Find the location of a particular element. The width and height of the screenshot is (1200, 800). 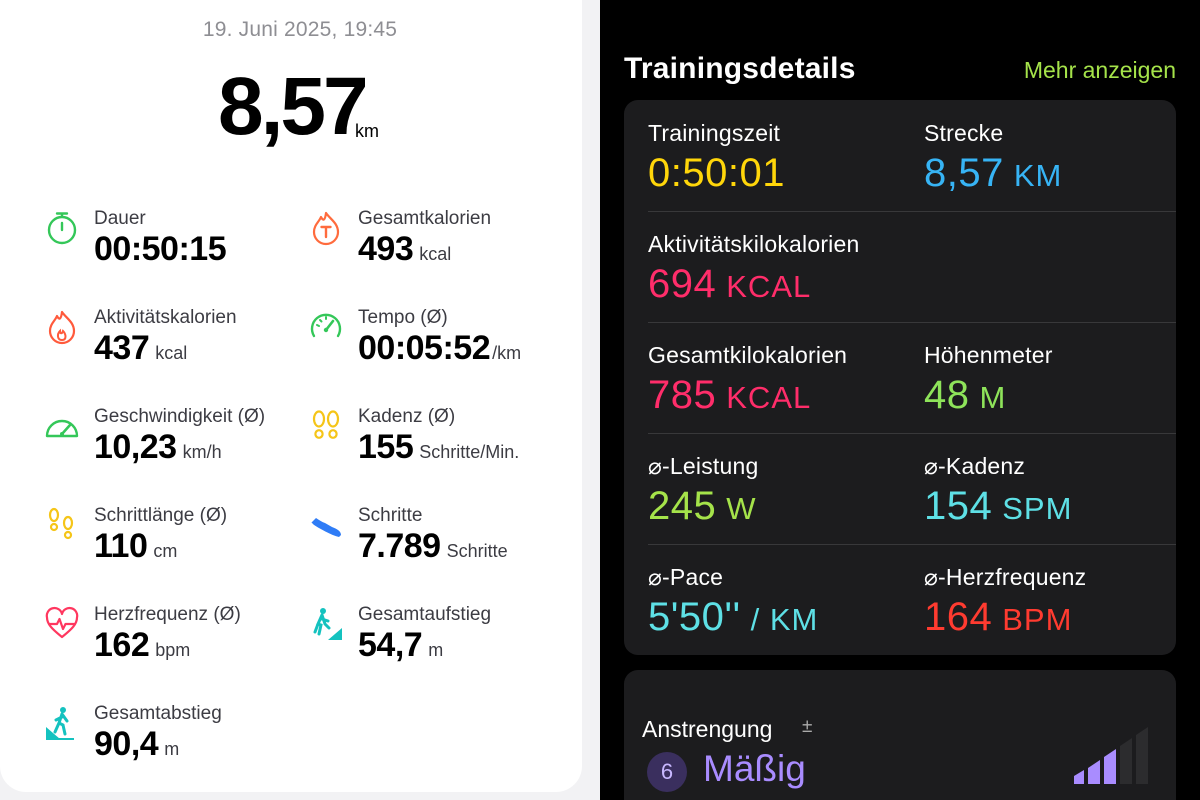

stat-value: 90,4 is located at coordinates (126, 744).